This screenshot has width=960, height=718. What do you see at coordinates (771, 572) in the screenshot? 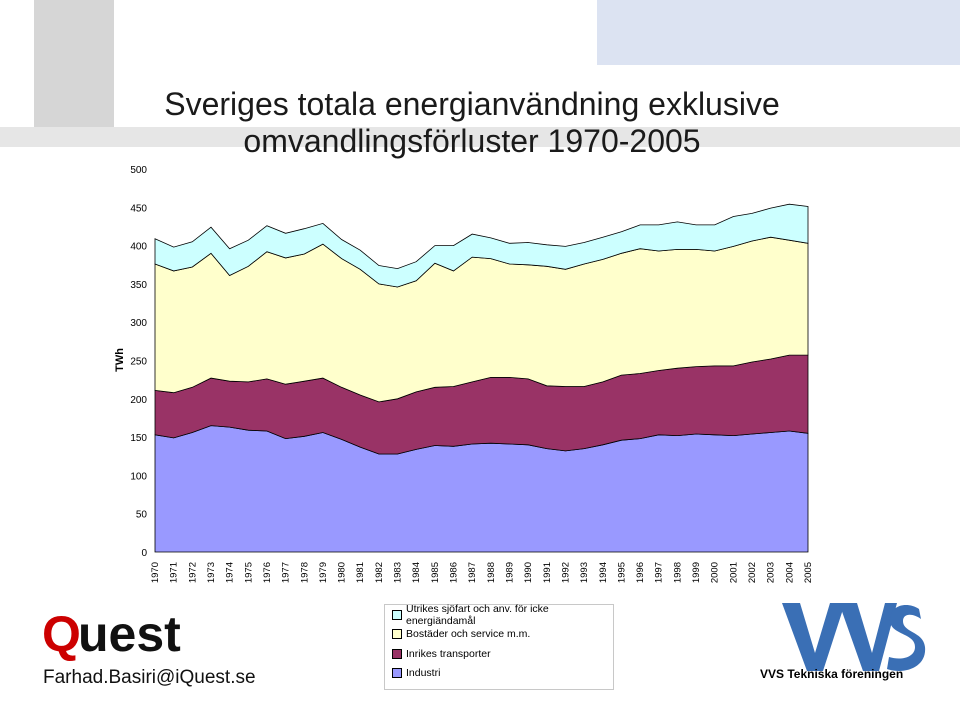
I see `x-tick-label: 2003` at bounding box center [771, 572].